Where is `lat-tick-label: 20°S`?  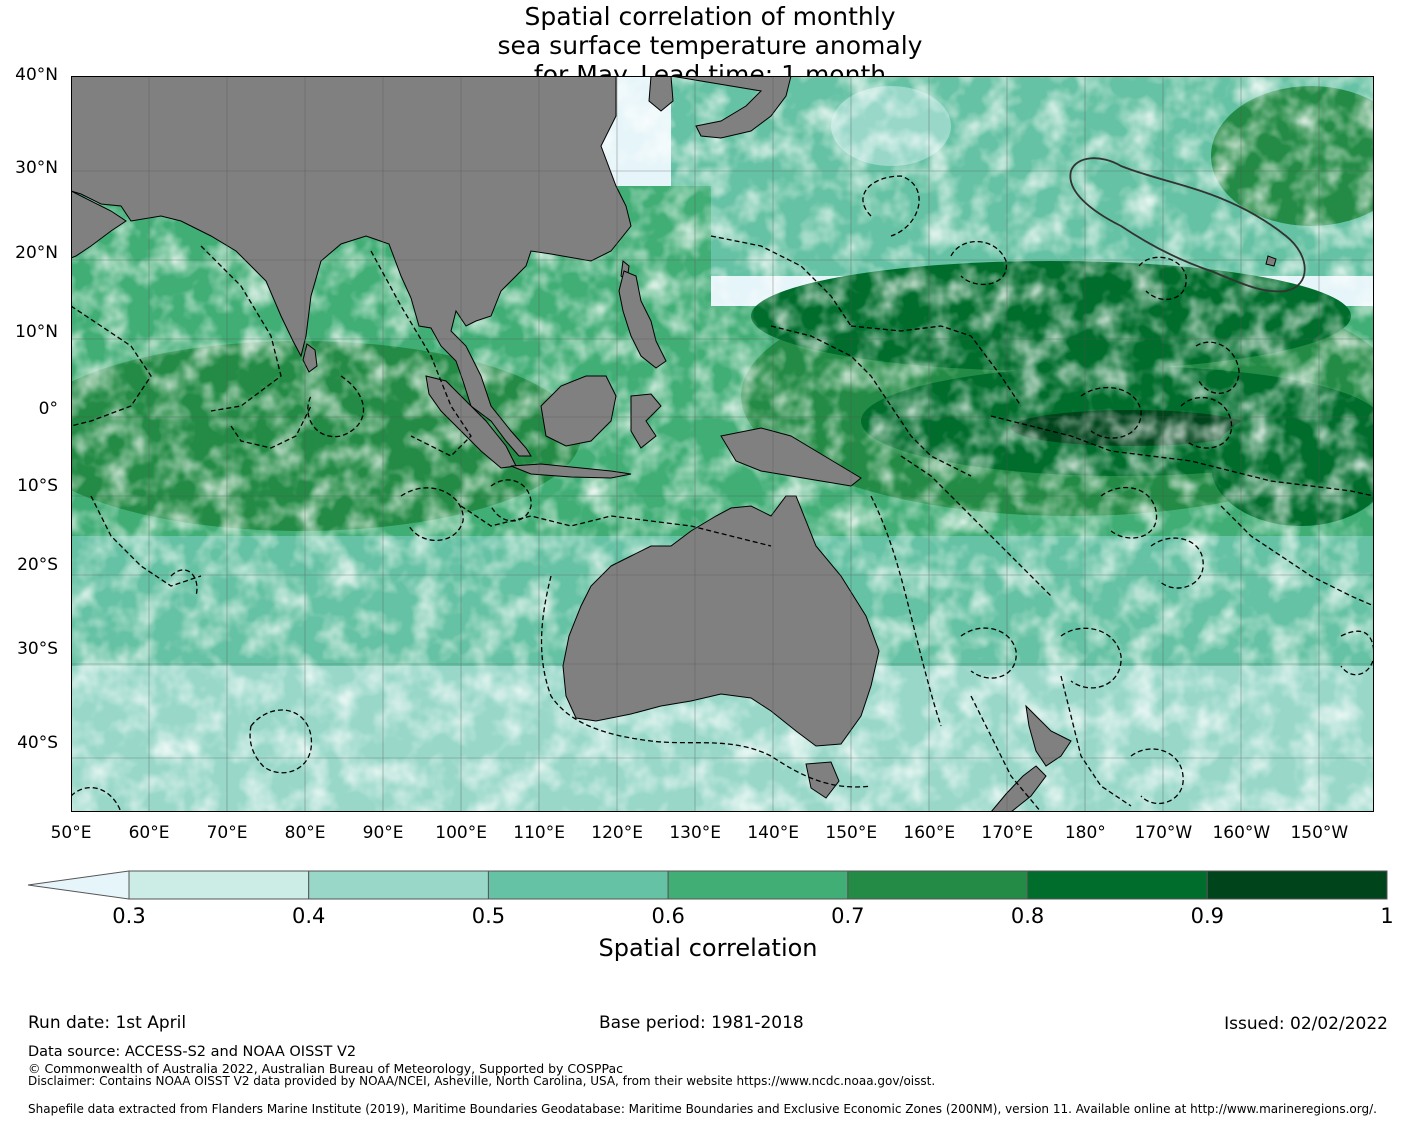 lat-tick-label: 20°S is located at coordinates (37, 564).